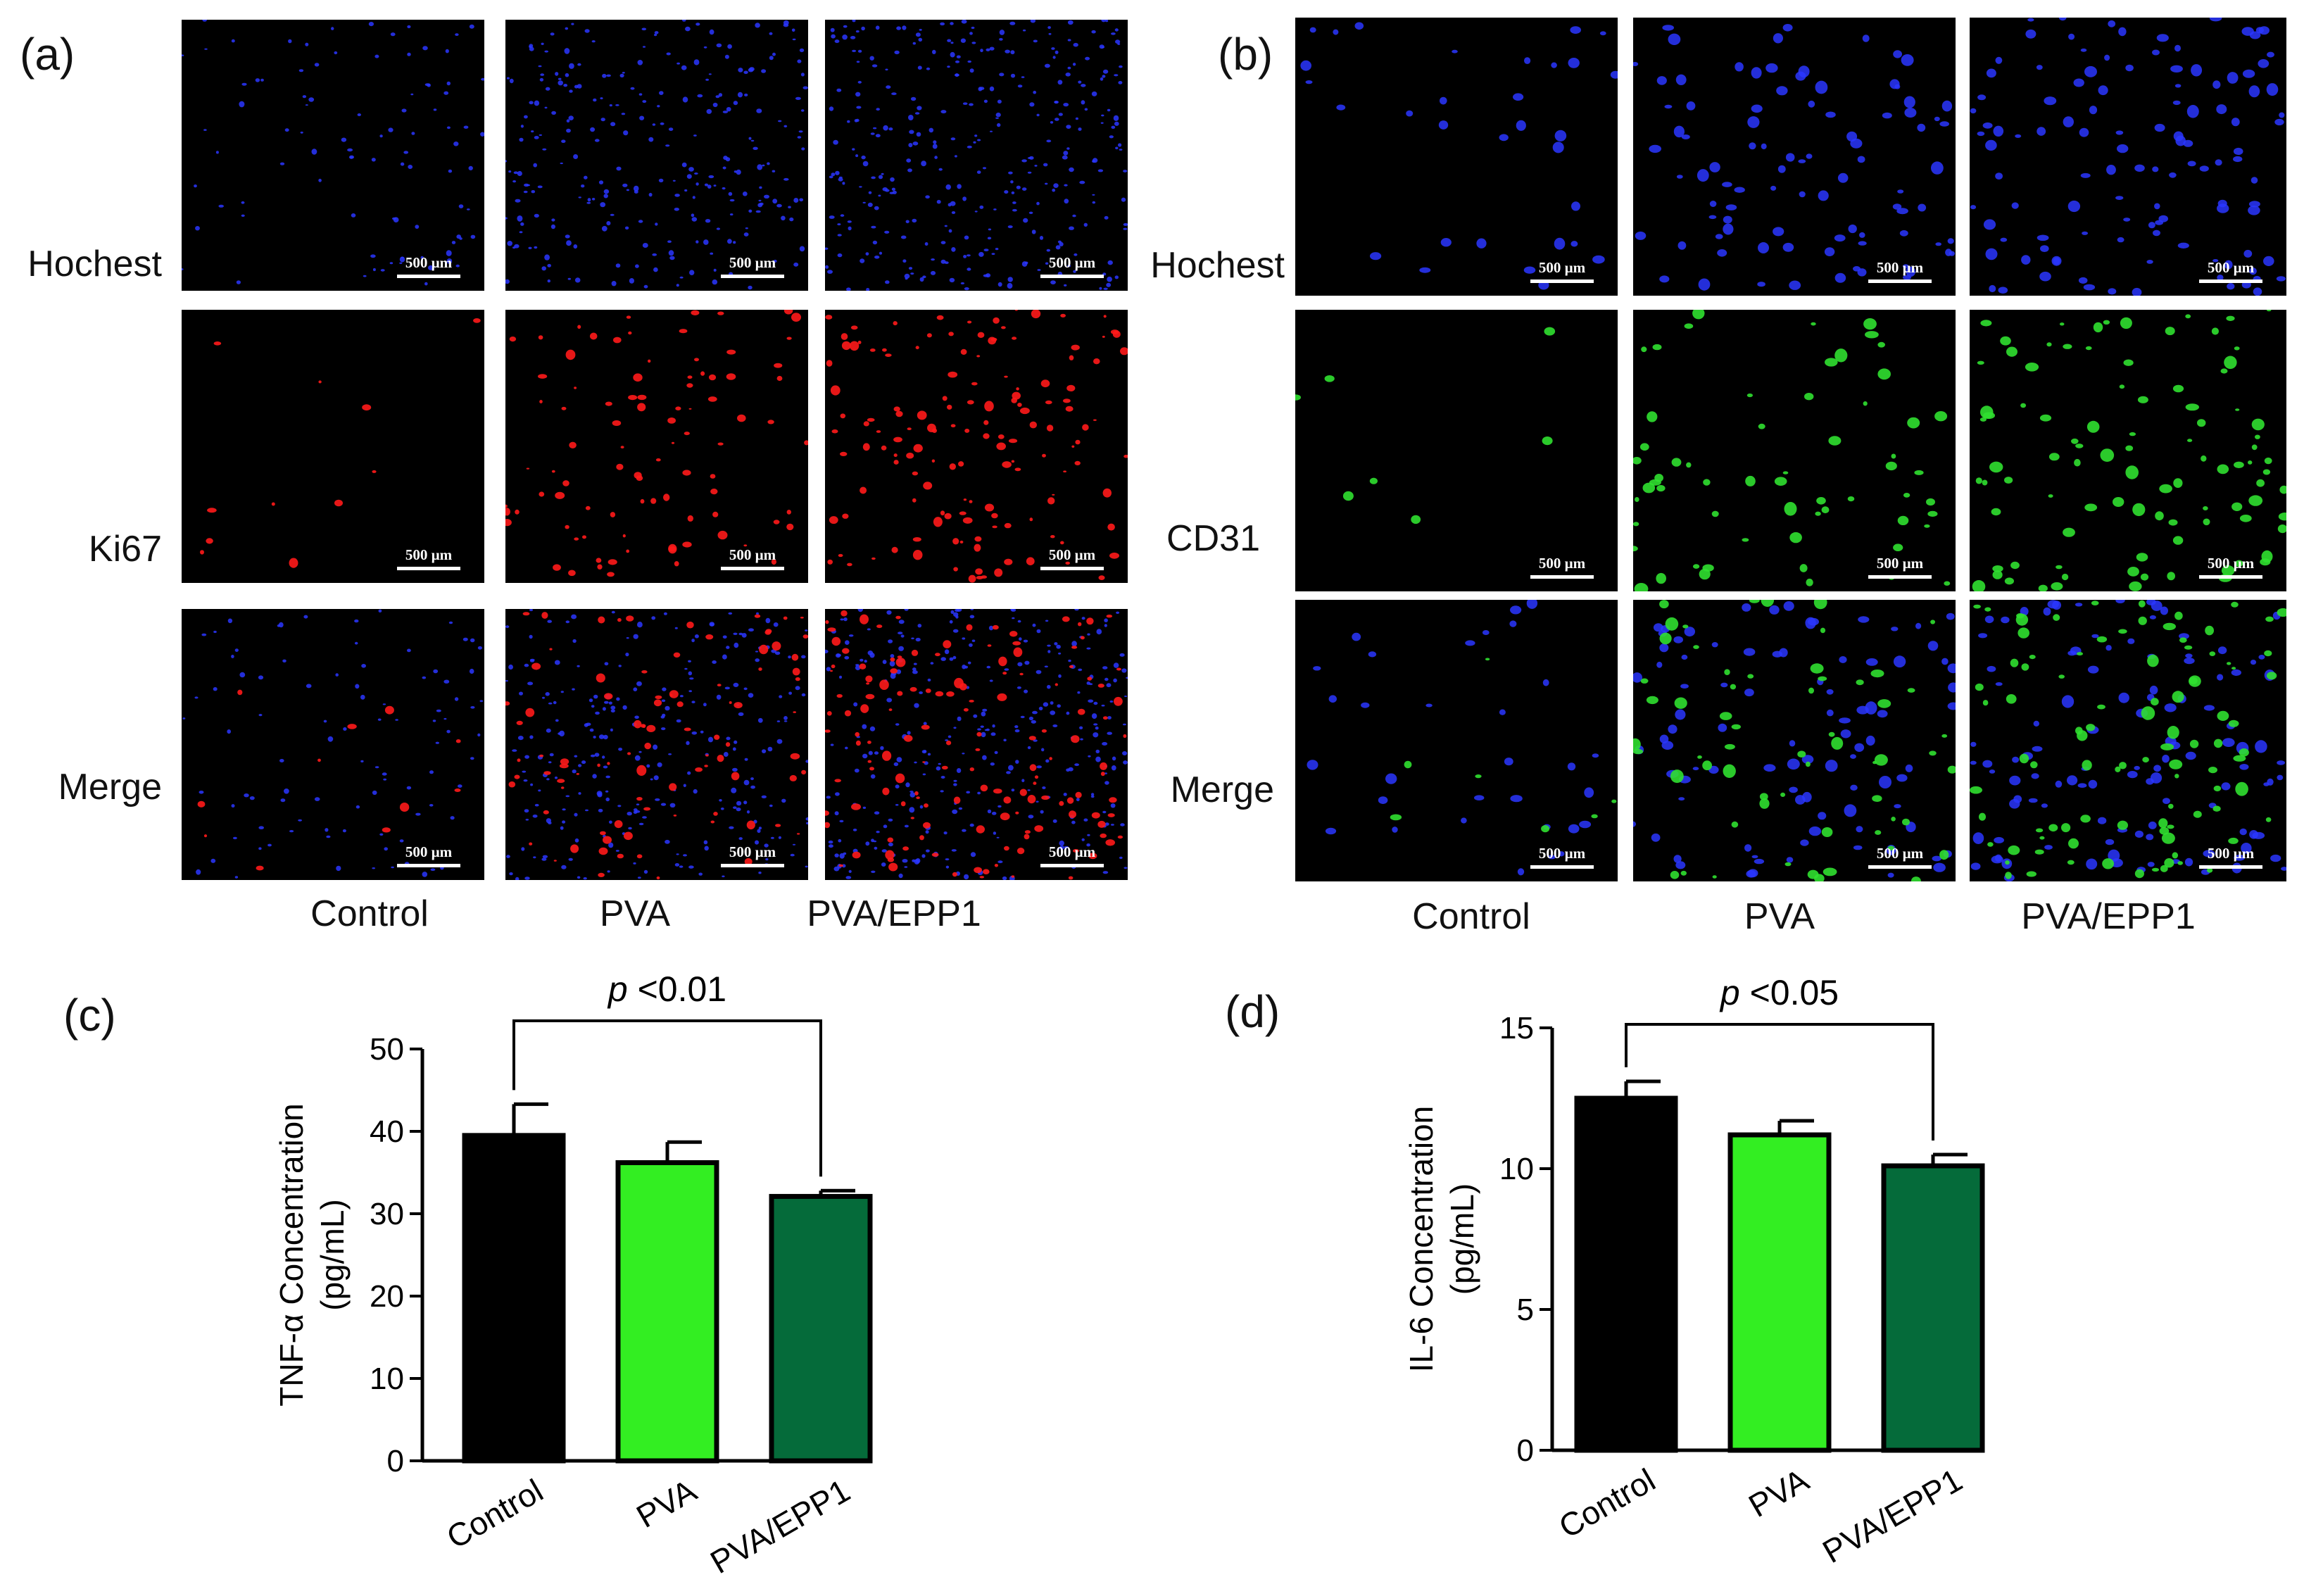 The width and height of the screenshot is (2304, 1596). I want to click on panel-a-image-merge-pva-epp1: 500 µm, so click(976, 744).